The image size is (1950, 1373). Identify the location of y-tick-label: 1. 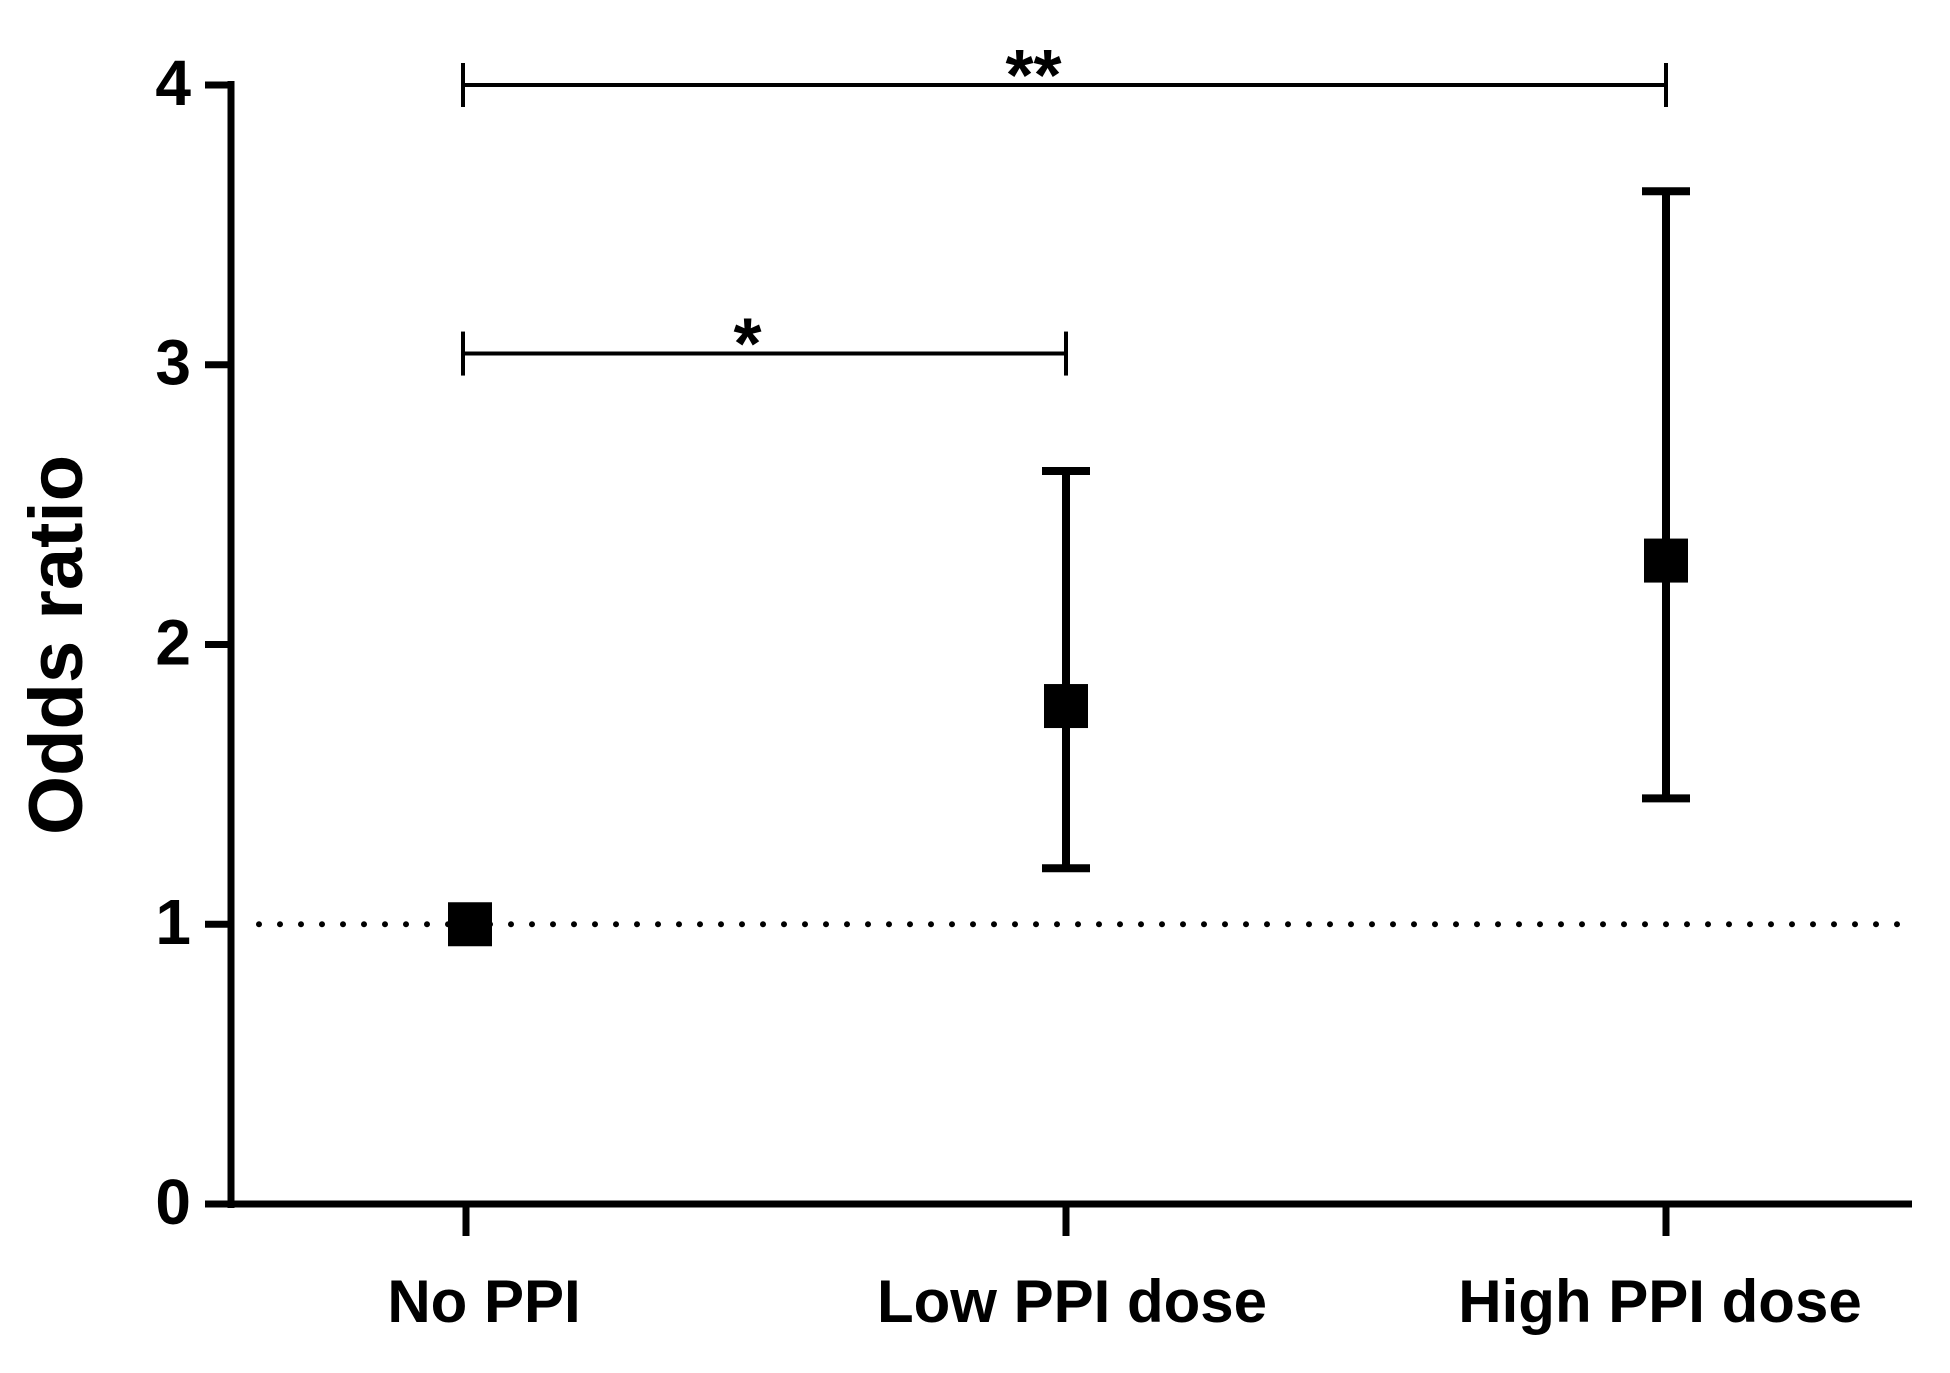
(173, 922).